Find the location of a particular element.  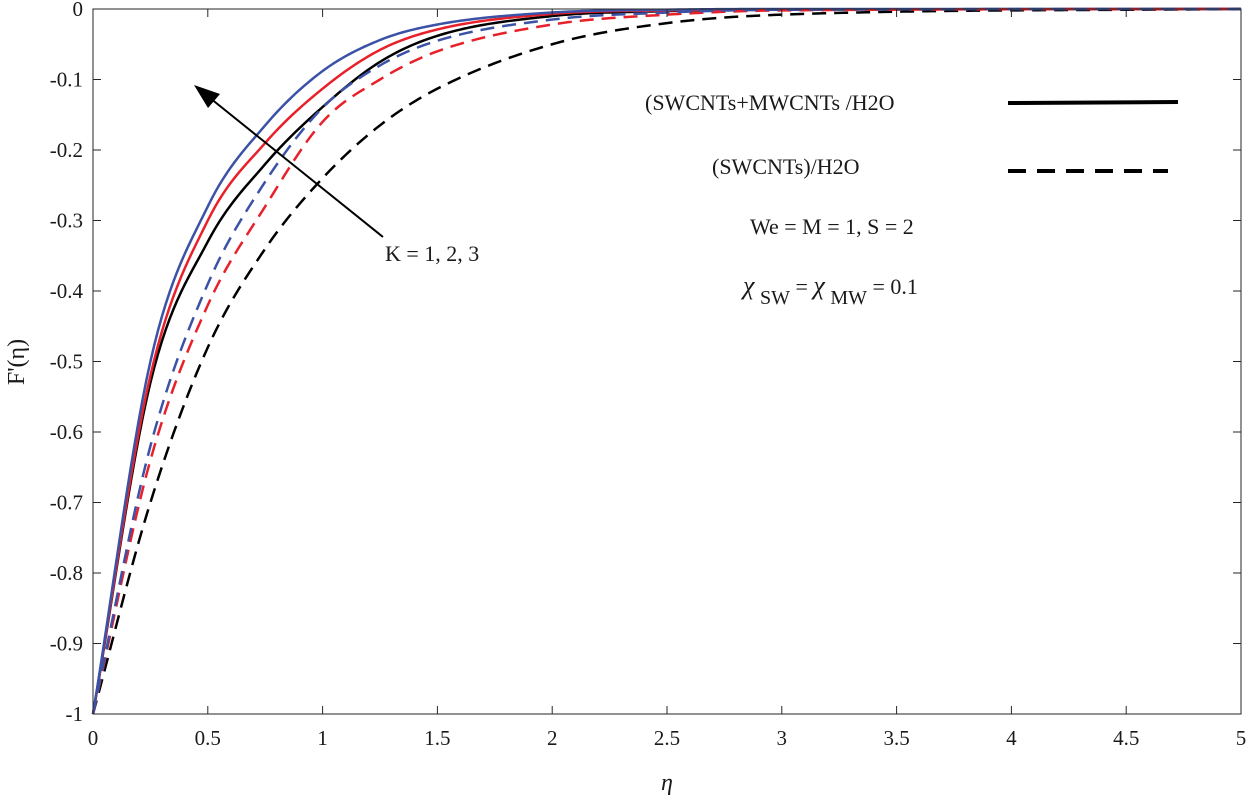

chi-symbol-2: χ is located at coordinates (817, 285).